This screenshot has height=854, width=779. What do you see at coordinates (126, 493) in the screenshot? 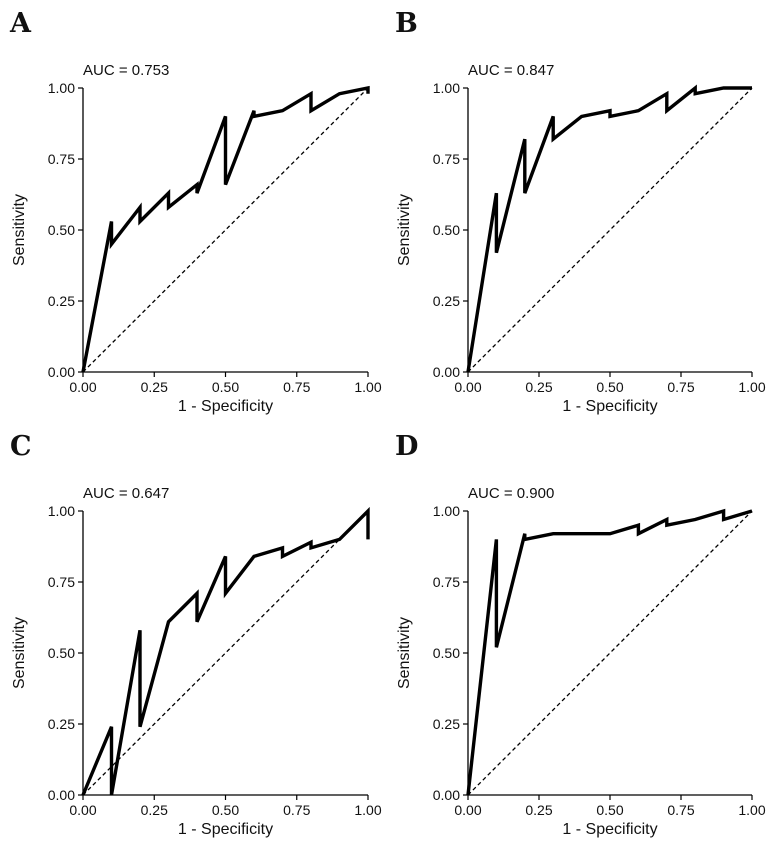
I see `auc-annotation: AUC = 0.647` at bounding box center [126, 493].